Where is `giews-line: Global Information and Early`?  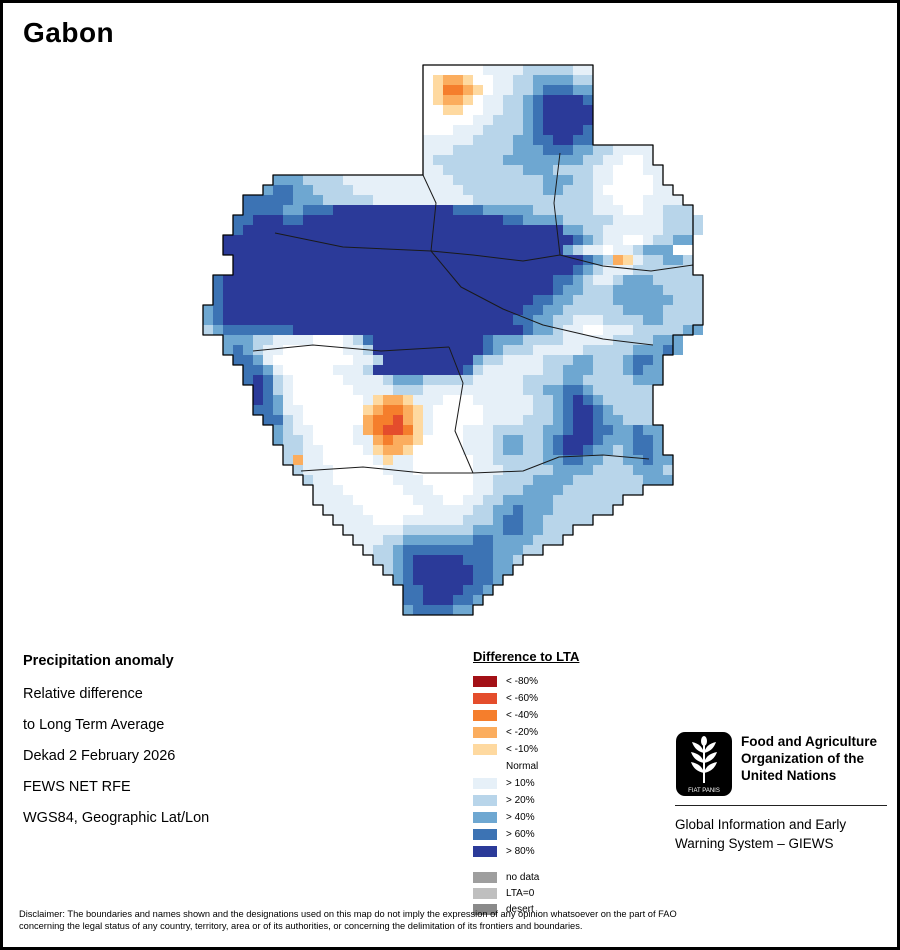 giews-line: Global Information and Early is located at coordinates (761, 824).